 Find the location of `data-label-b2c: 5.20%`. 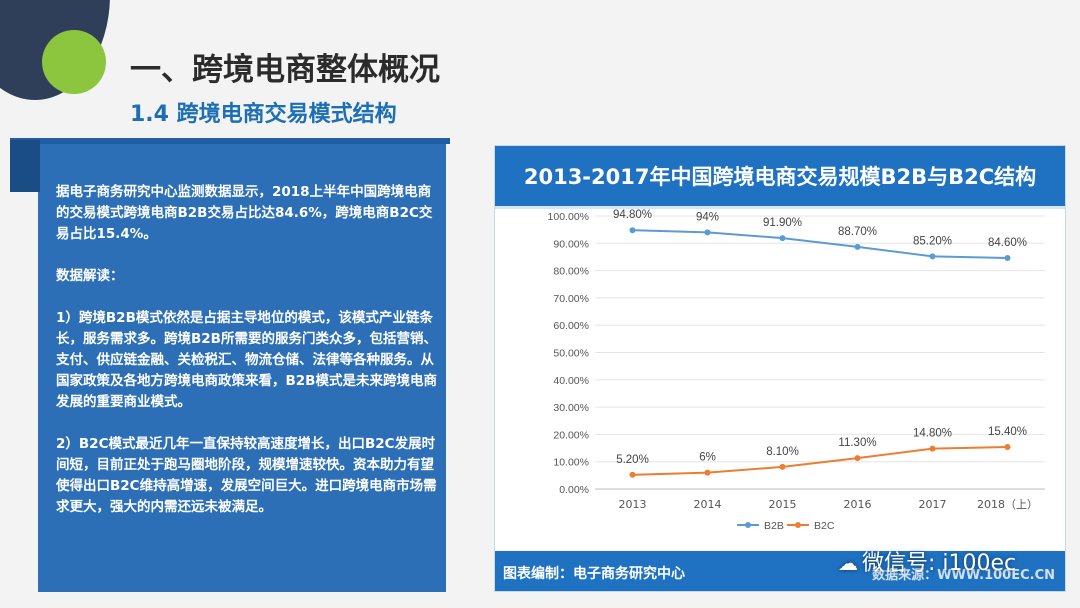

data-label-b2c: 5.20% is located at coordinates (632, 460).